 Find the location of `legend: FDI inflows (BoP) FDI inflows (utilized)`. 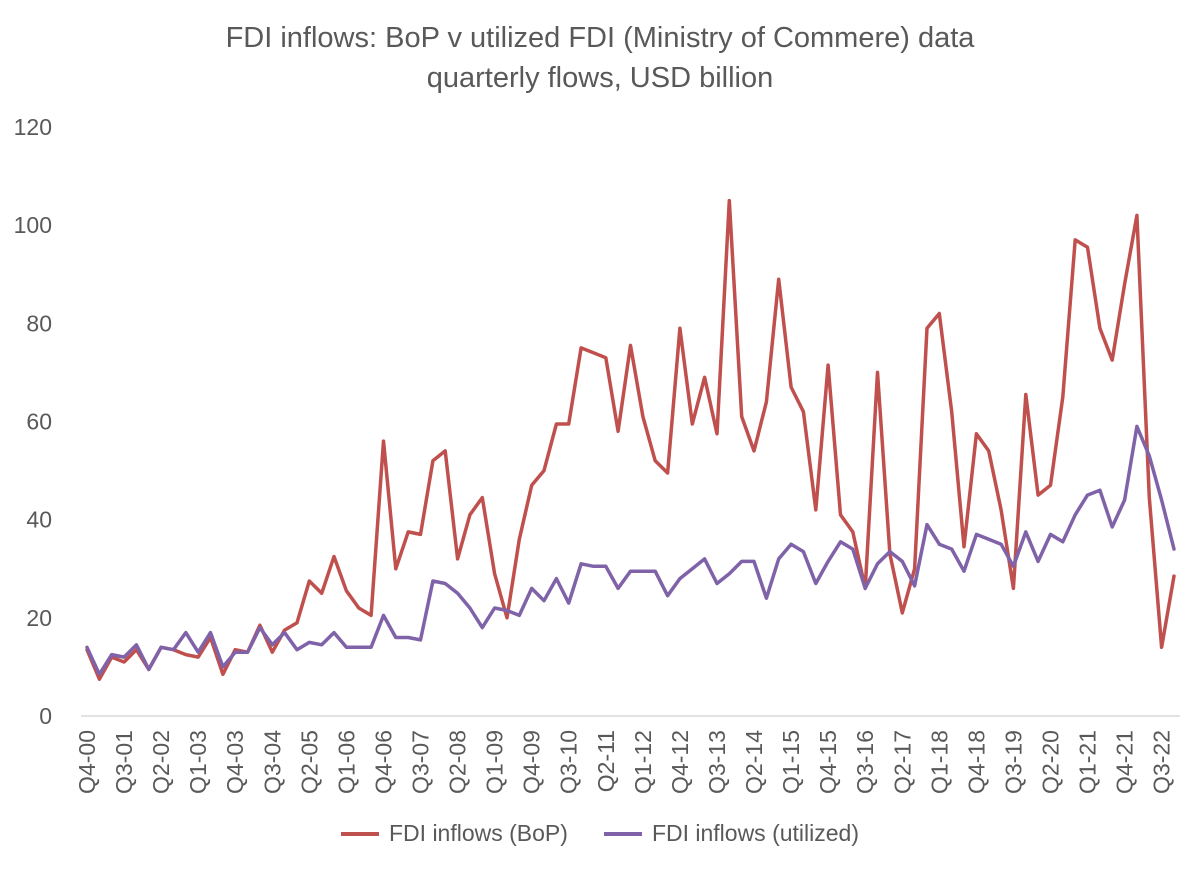

legend: FDI inflows (BoP) FDI inflows (utilized) is located at coordinates (600, 833).